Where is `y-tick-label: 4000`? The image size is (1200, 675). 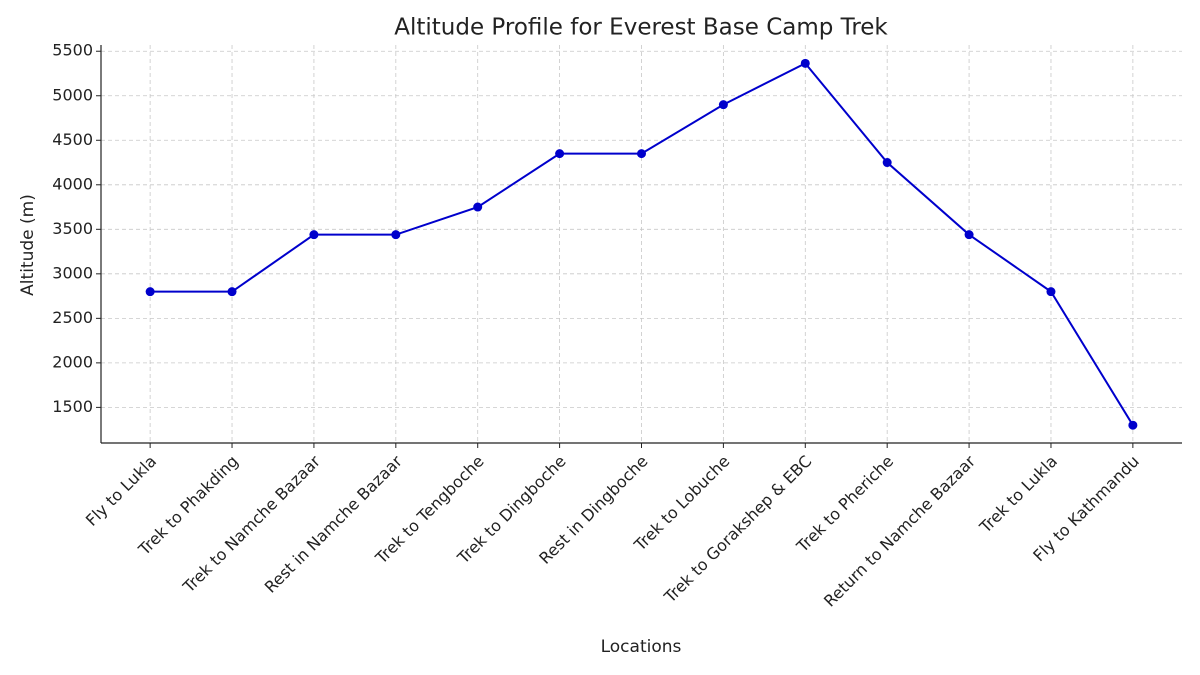 y-tick-label: 4000 is located at coordinates (72, 183).